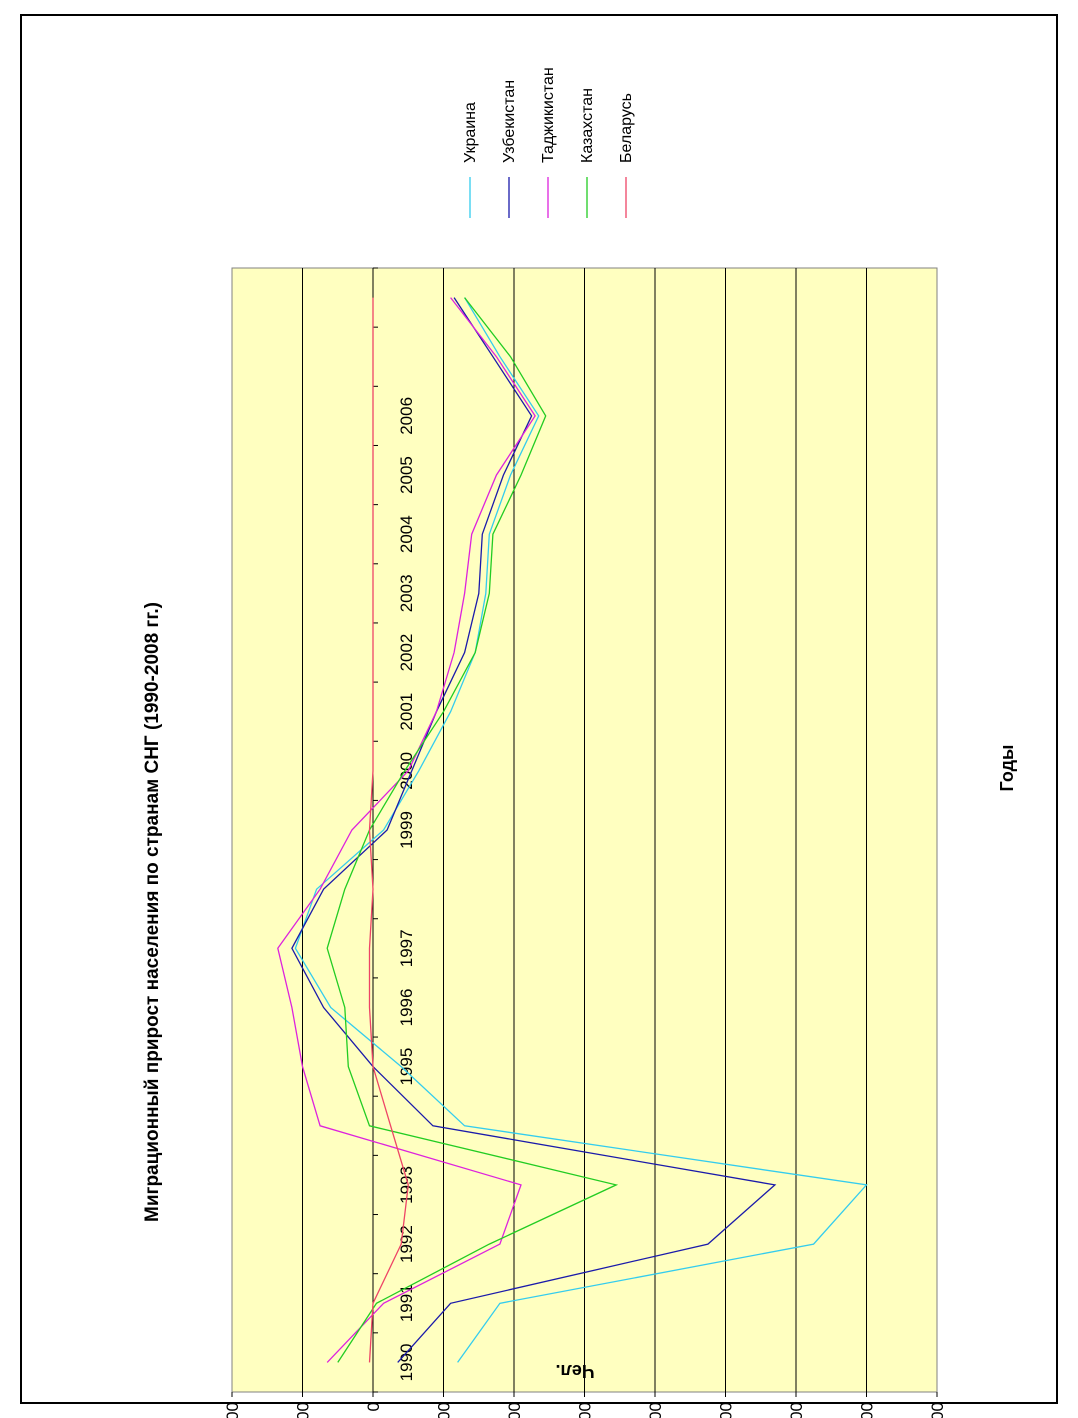 The height and width of the screenshot is (1418, 1078). I want to click on value-tick-label: -10 000, so click(726, 1410).